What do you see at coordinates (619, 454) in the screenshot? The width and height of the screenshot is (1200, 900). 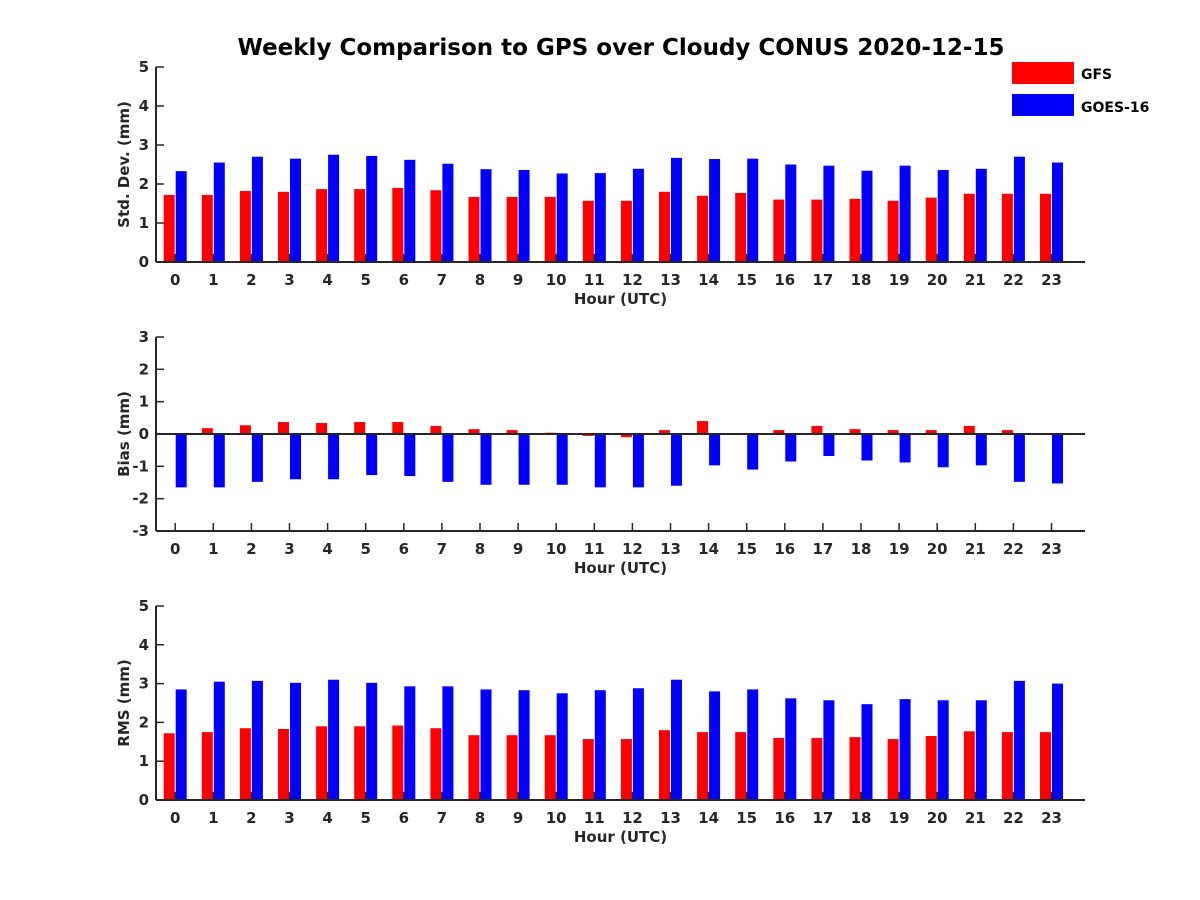 I see `bias-bars` at bounding box center [619, 454].